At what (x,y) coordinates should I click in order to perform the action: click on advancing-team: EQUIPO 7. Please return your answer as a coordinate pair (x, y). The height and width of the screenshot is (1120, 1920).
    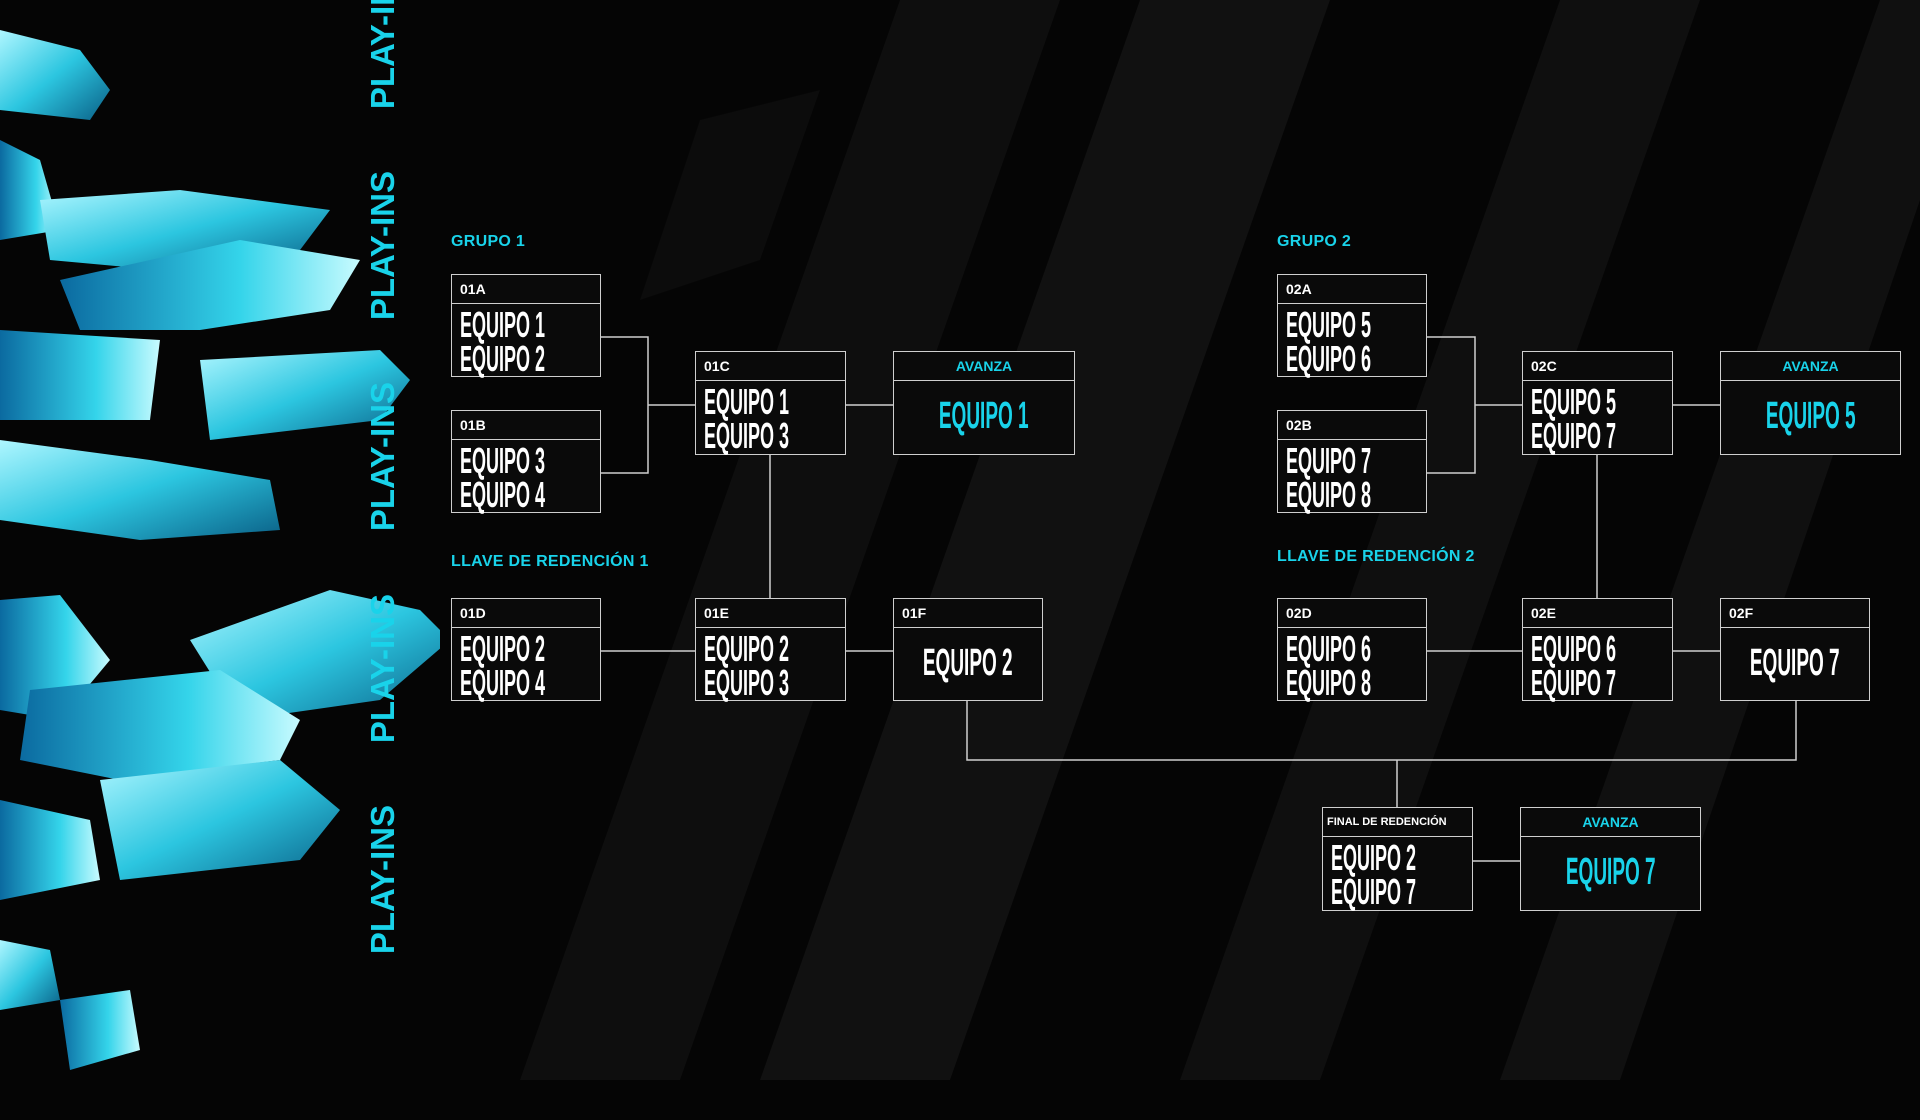
    Looking at the image, I should click on (1610, 871).